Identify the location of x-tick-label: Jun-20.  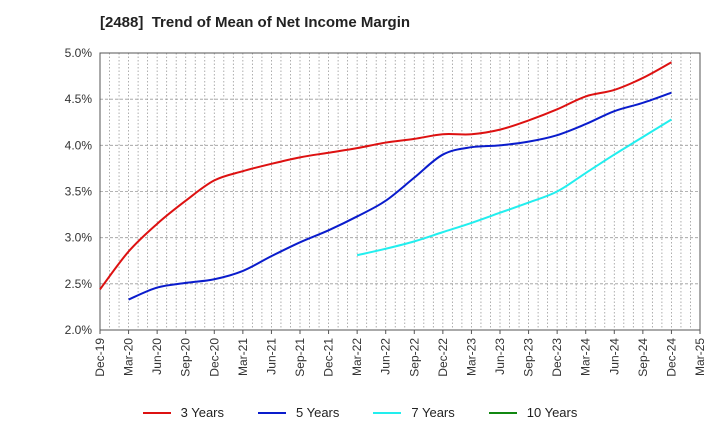
(157, 356).